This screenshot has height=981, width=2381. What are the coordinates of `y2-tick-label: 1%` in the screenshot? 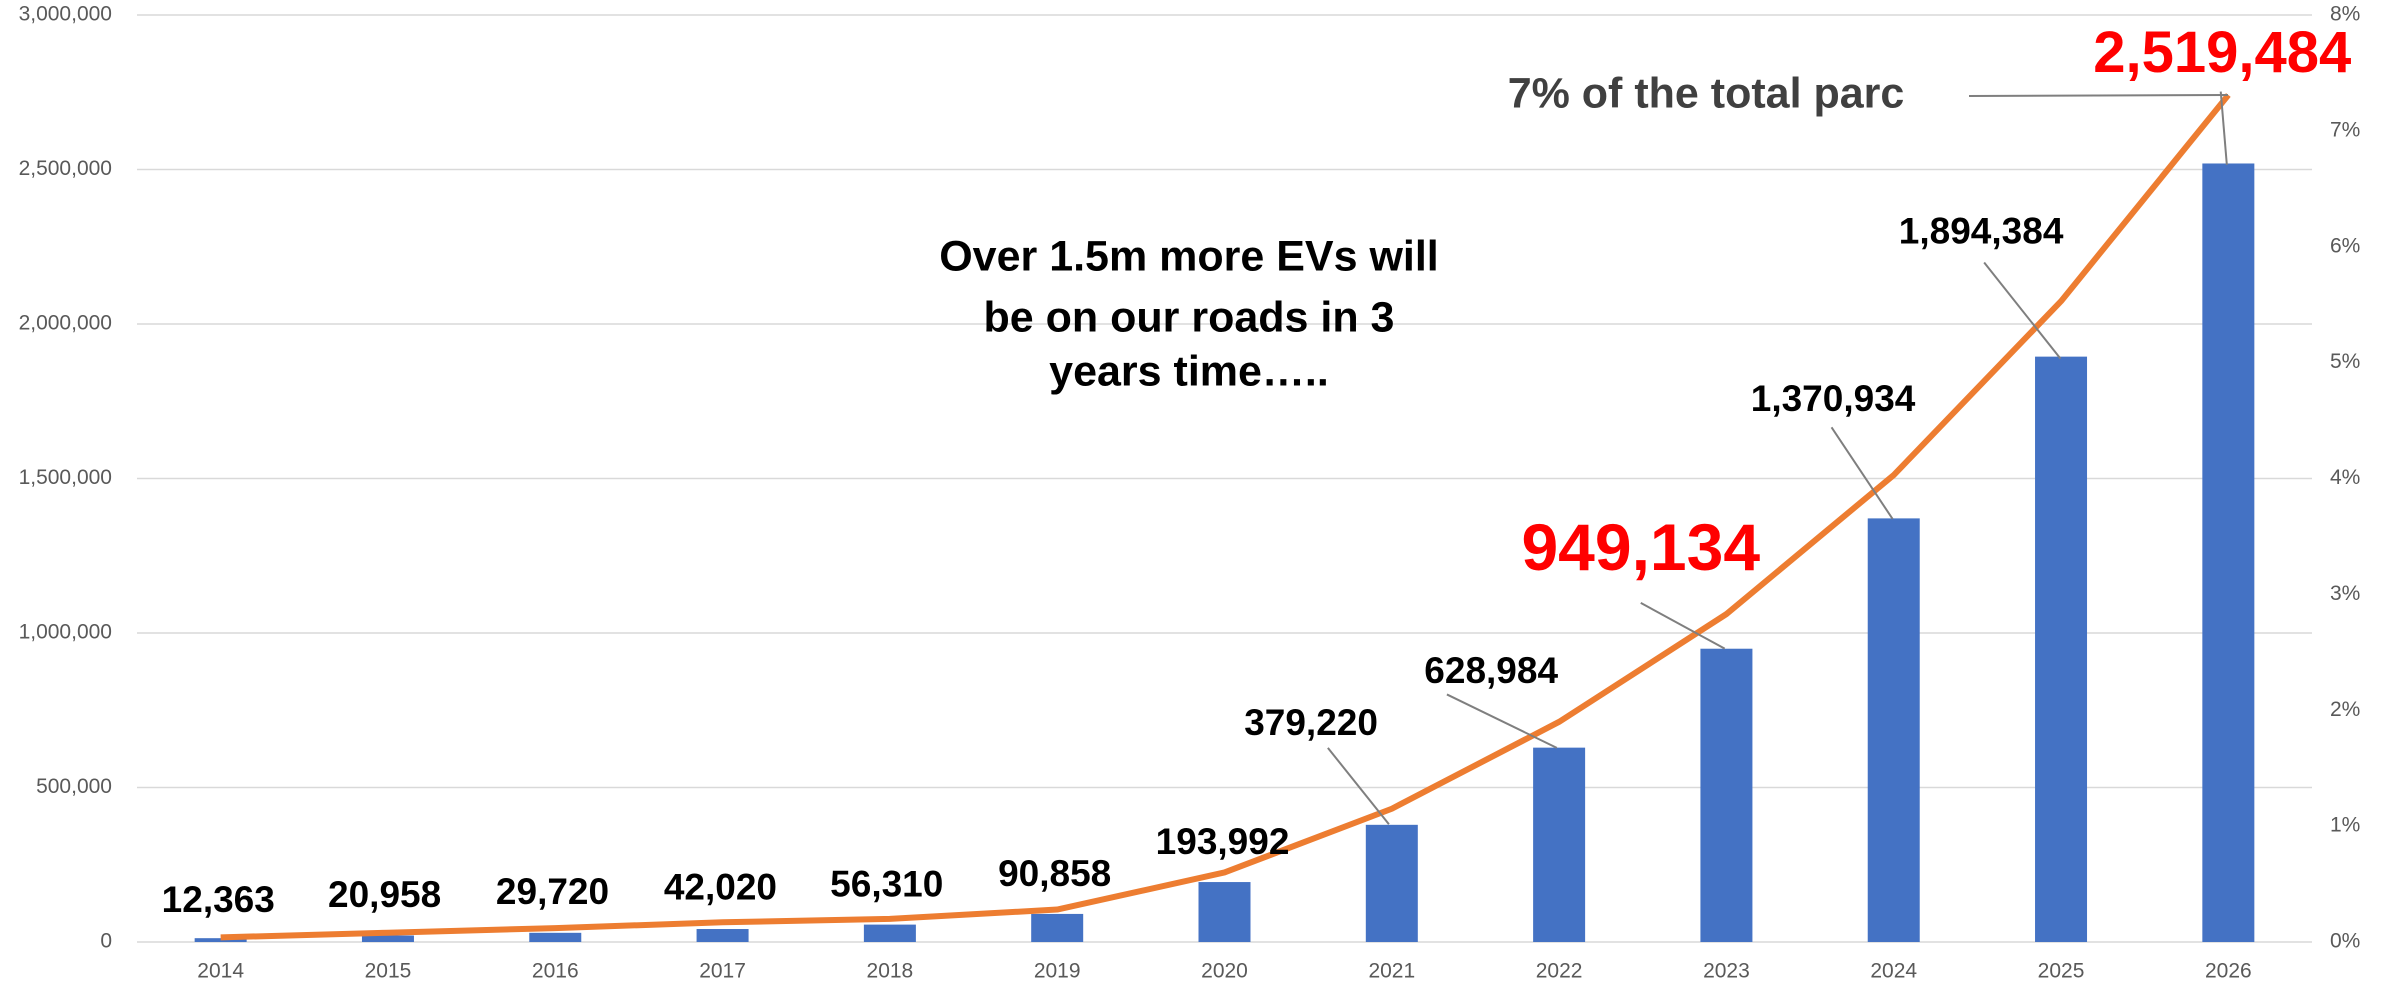 It's located at (2345, 825).